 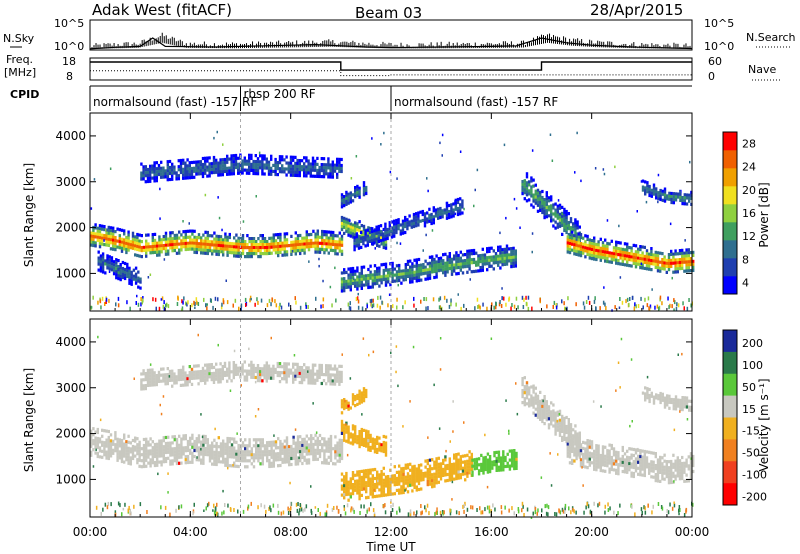 What do you see at coordinates (280, 94) in the screenshot?
I see `cpid-label-2: rbsp 200 RF` at bounding box center [280, 94].